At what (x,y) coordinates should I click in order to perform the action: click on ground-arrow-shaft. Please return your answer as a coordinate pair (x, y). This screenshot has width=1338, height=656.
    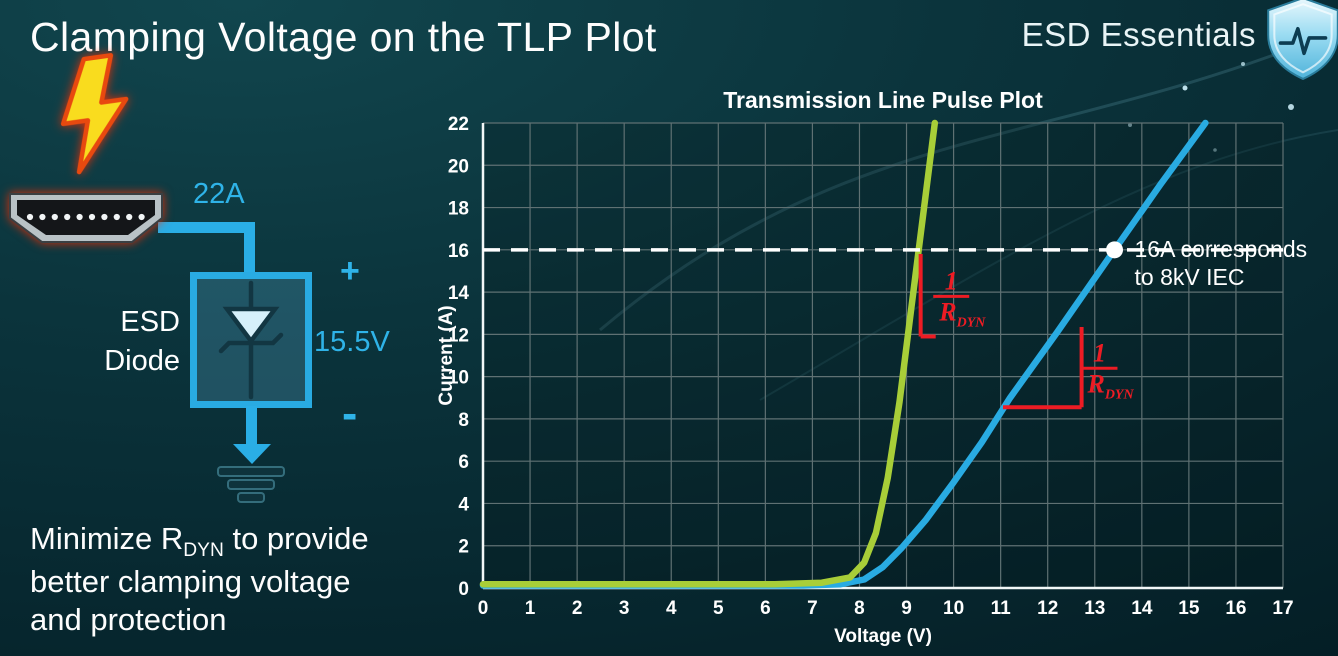
    Looking at the image, I should click on (251, 426).